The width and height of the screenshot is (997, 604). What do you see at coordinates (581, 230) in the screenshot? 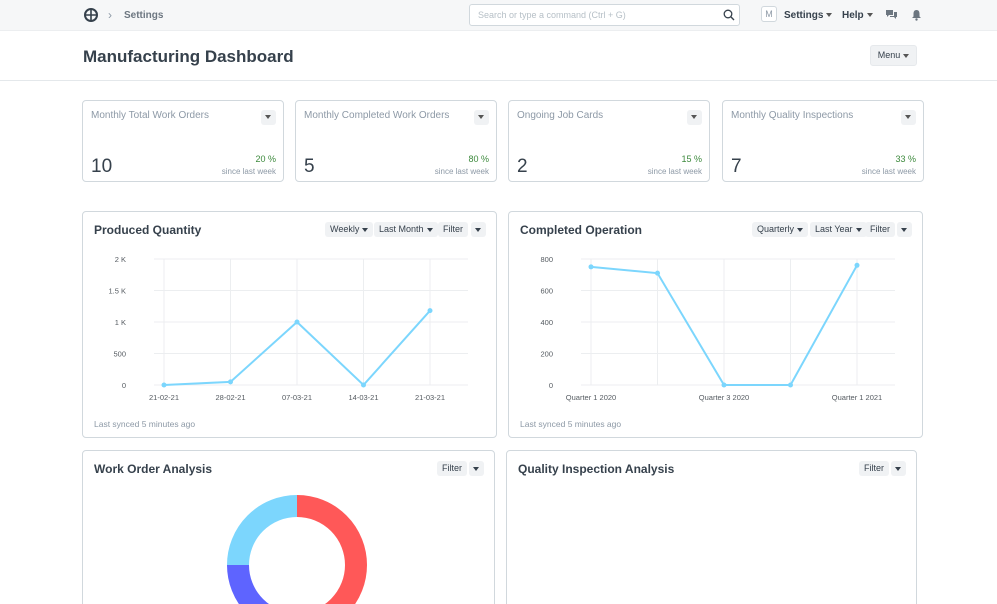
I see `chart-title: Completed Operation` at bounding box center [581, 230].